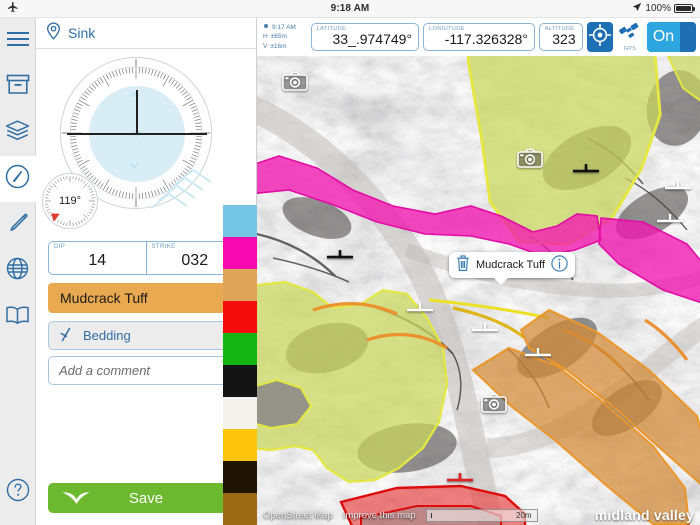 Image resolution: width=700 pixels, height=525 pixels. I want to click on rail-item-draw, so click(18, 225).